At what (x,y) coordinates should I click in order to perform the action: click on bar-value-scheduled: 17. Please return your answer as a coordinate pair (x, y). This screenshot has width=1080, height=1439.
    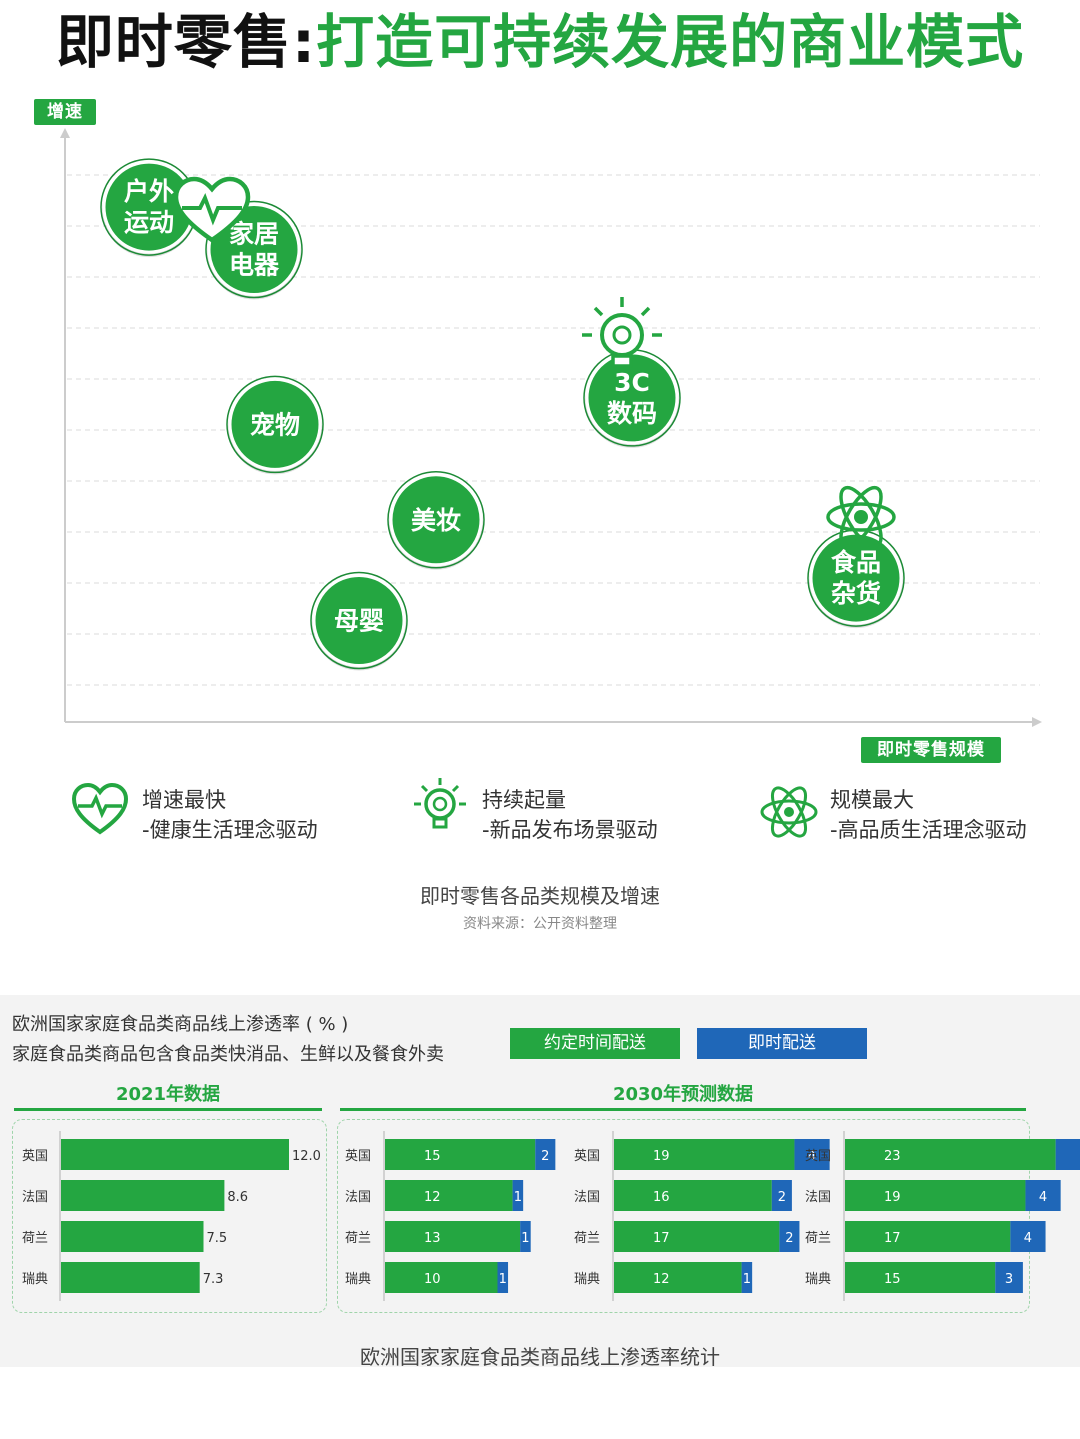
    Looking at the image, I should click on (661, 1238).